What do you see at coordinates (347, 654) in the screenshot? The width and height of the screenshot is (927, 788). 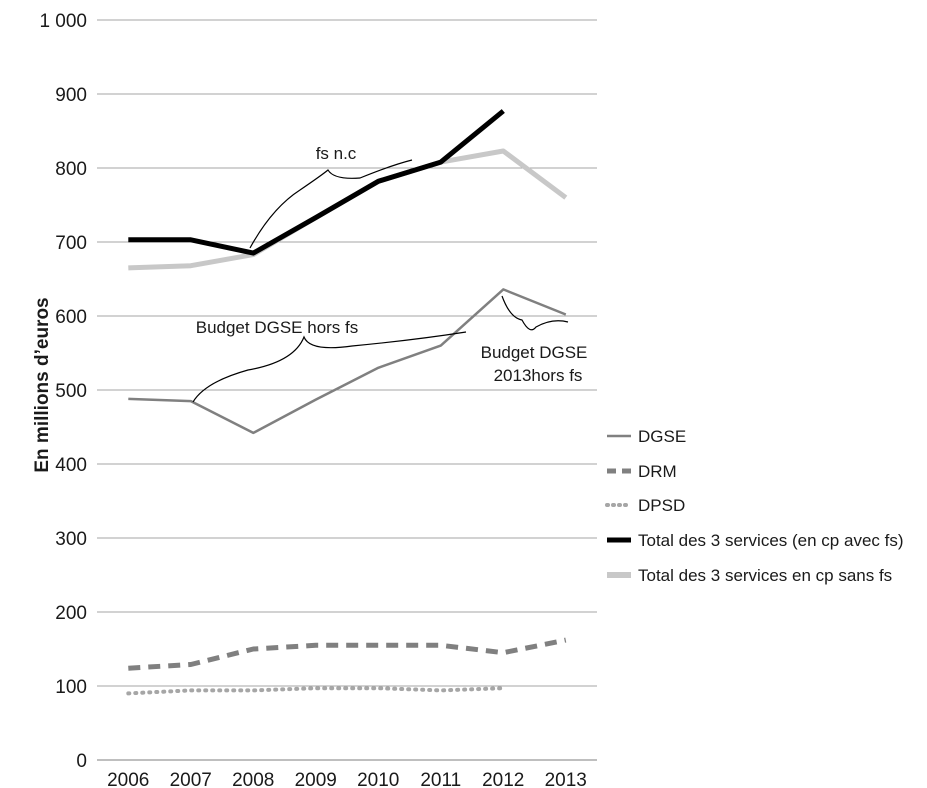 I see `series-line-drm` at bounding box center [347, 654].